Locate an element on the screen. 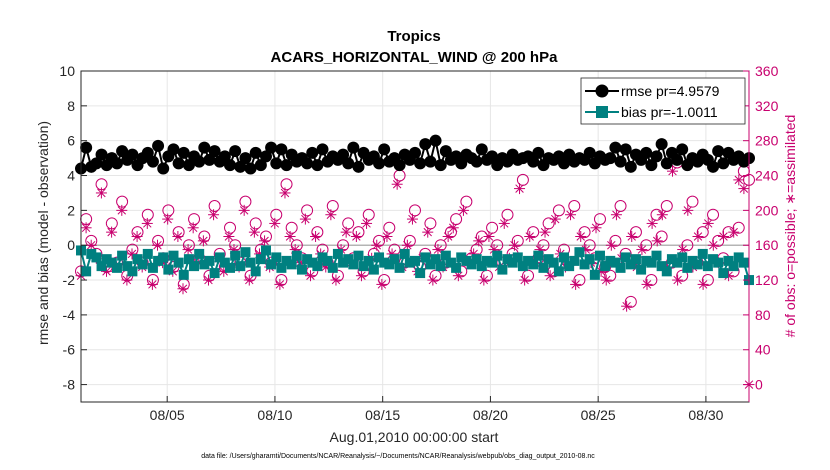 Image resolution: width=830 pixels, height=470 pixels. y-tick-label: -8 is located at coordinates (69, 385).